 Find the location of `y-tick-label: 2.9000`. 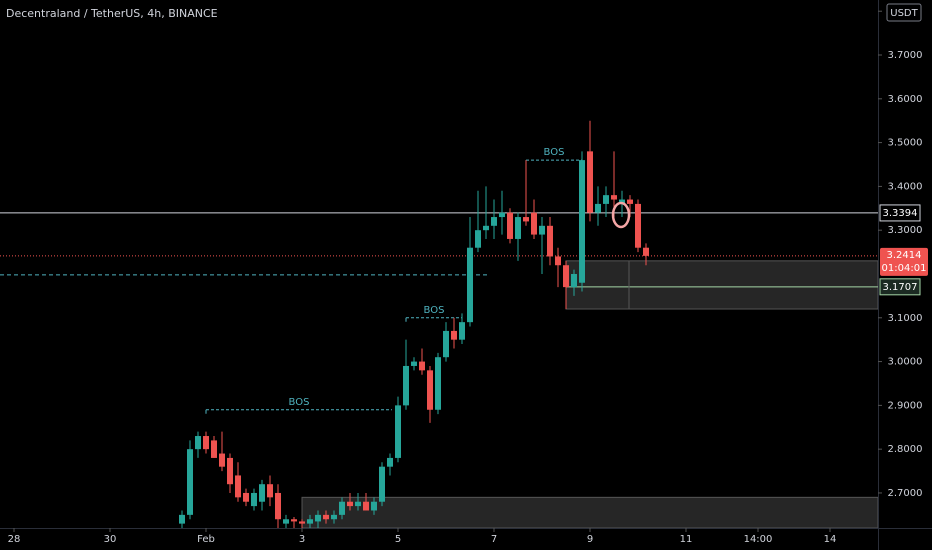

y-tick-label: 2.9000 is located at coordinates (905, 405).